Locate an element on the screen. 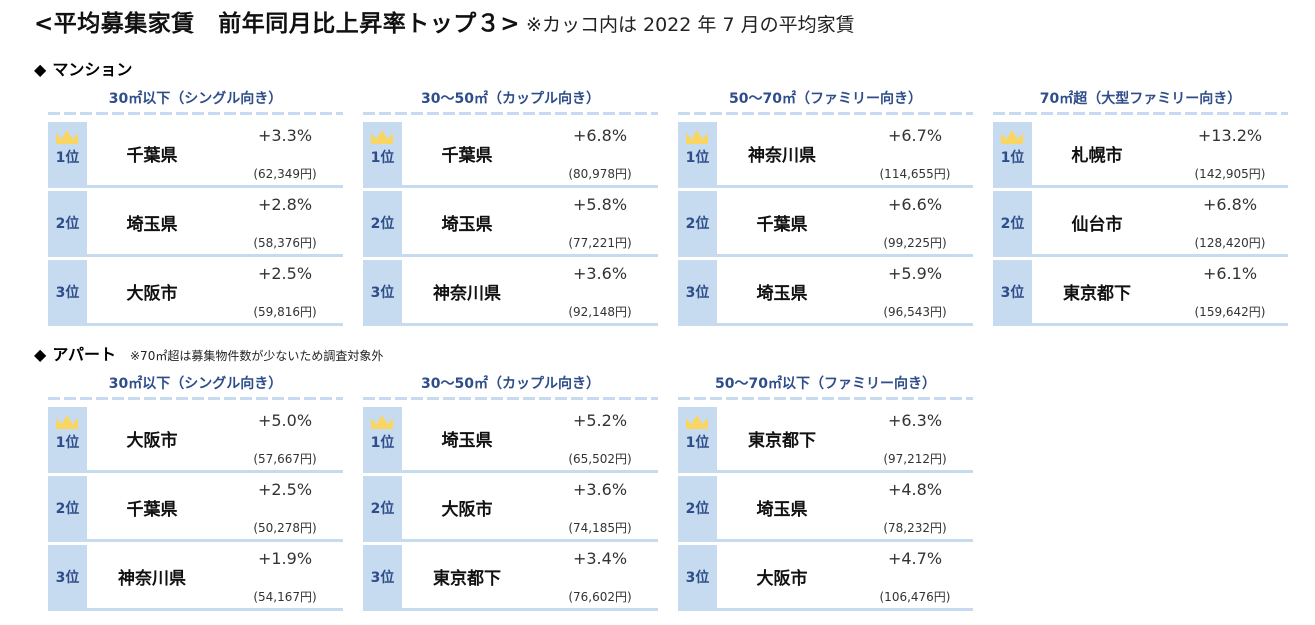 The width and height of the screenshot is (1315, 625). average-rent: (114,655円) is located at coordinates (915, 174).